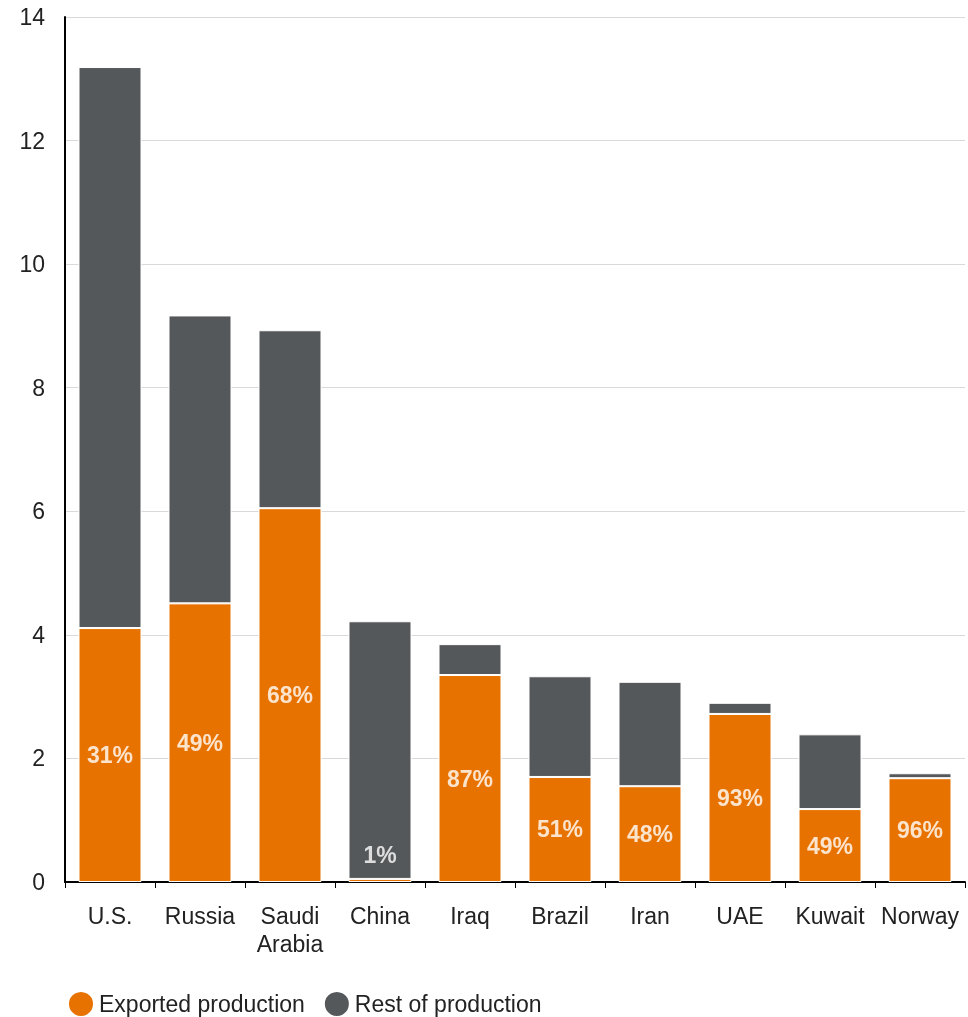 The height and width of the screenshot is (1017, 968). I want to click on y-tick-label: 8, so click(38, 387).